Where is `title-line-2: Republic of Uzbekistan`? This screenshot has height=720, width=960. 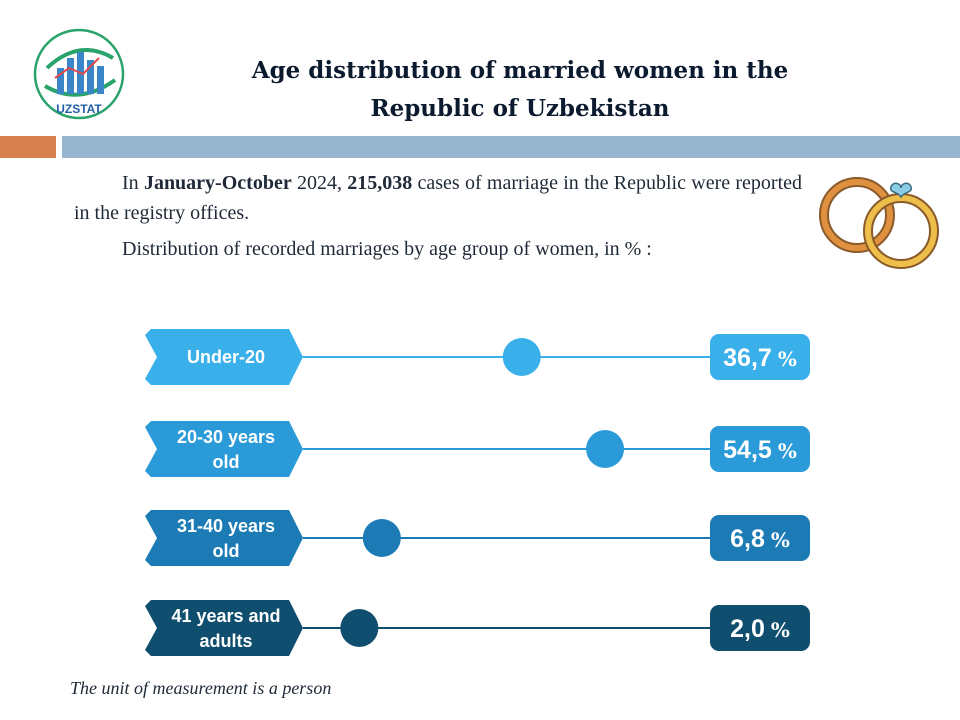 title-line-2: Republic of Uzbekistan is located at coordinates (520, 108).